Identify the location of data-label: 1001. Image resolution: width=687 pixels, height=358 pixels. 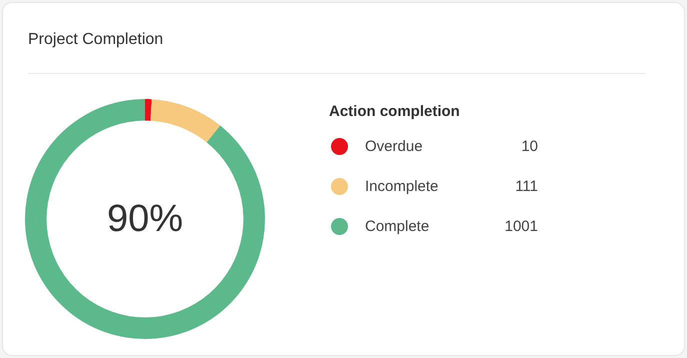
(521, 226).